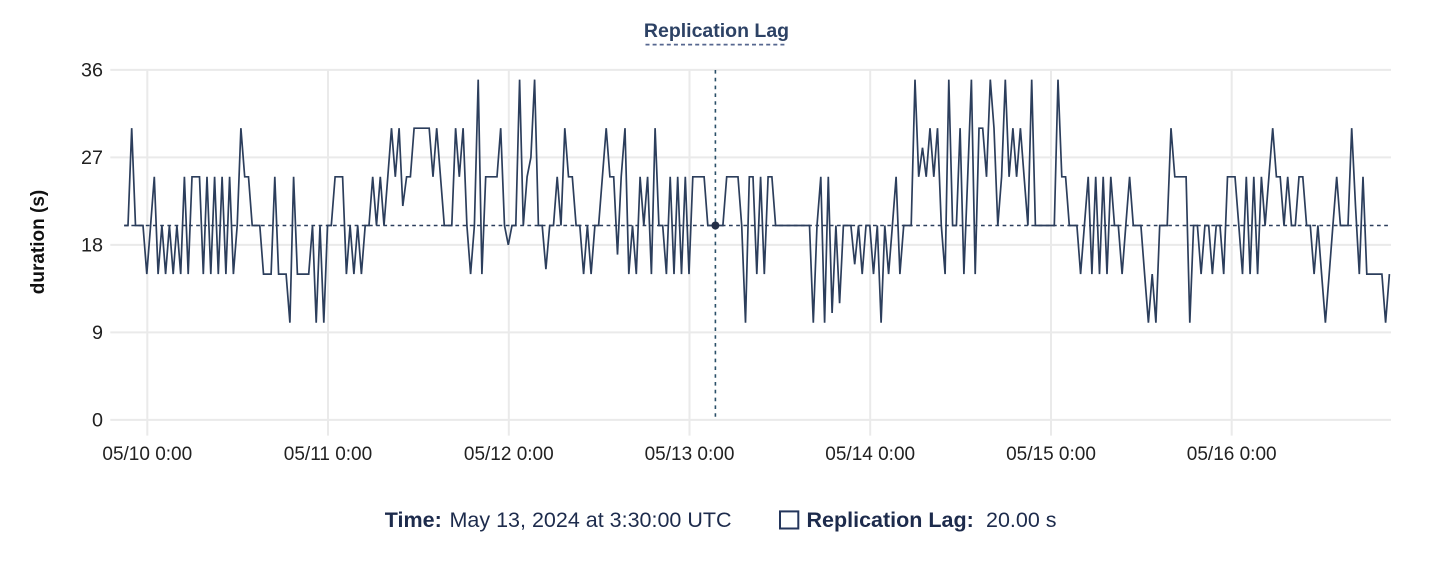  Describe the element at coordinates (890, 520) in the screenshot. I see `svg-text: Replication Lag:` at that location.